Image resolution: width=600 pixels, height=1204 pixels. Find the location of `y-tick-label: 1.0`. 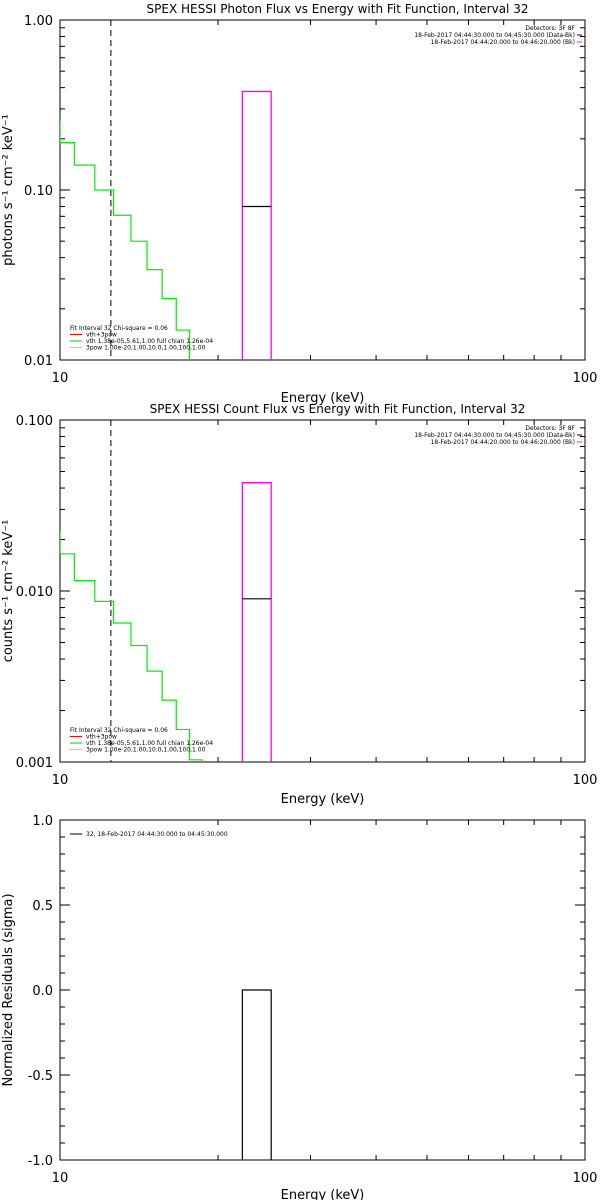

y-tick-label: 1.0 is located at coordinates (42, 821).